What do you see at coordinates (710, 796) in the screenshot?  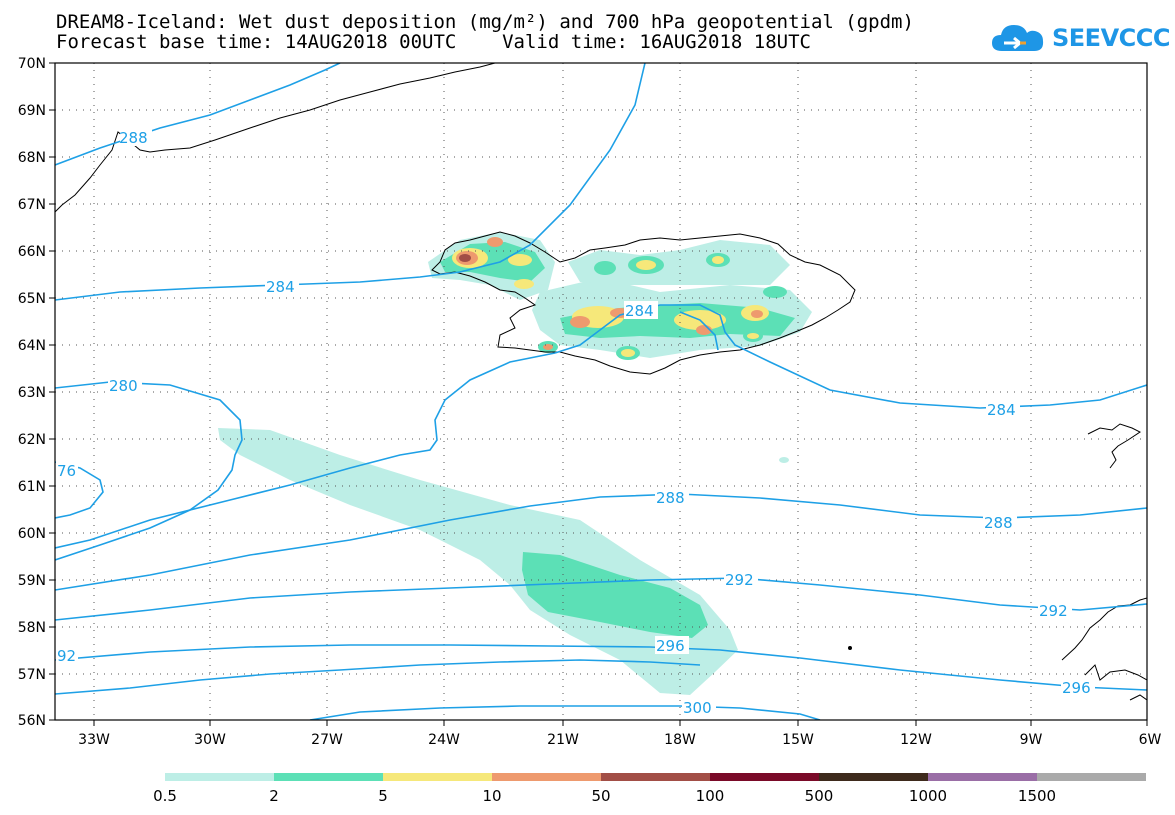 I see `colorbar-label: 100` at bounding box center [710, 796].